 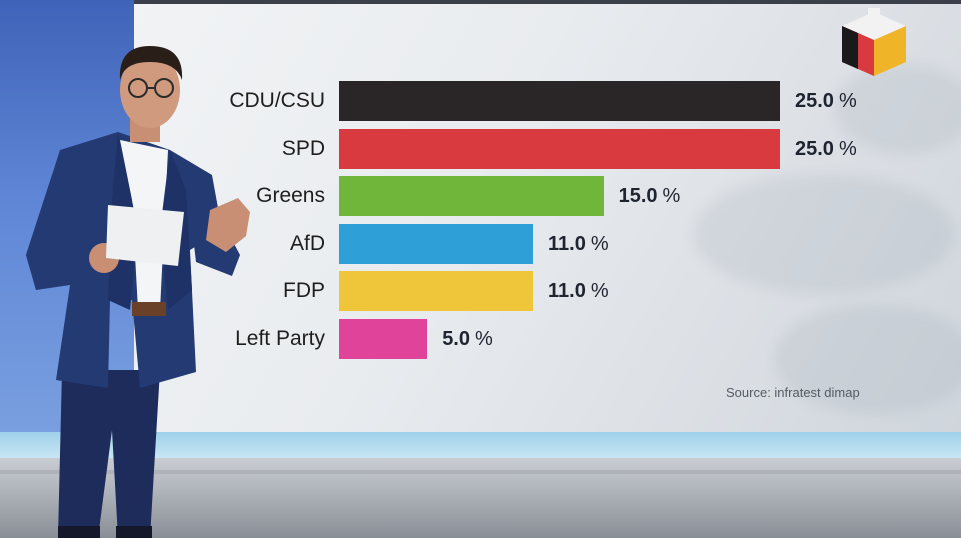 I want to click on value-label: 5.0%, so click(x=467, y=339).